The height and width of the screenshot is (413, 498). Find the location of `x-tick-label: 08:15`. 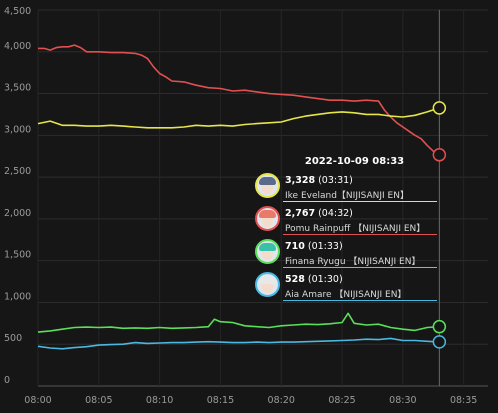

x-tick-label: 08:15 is located at coordinates (220, 400).